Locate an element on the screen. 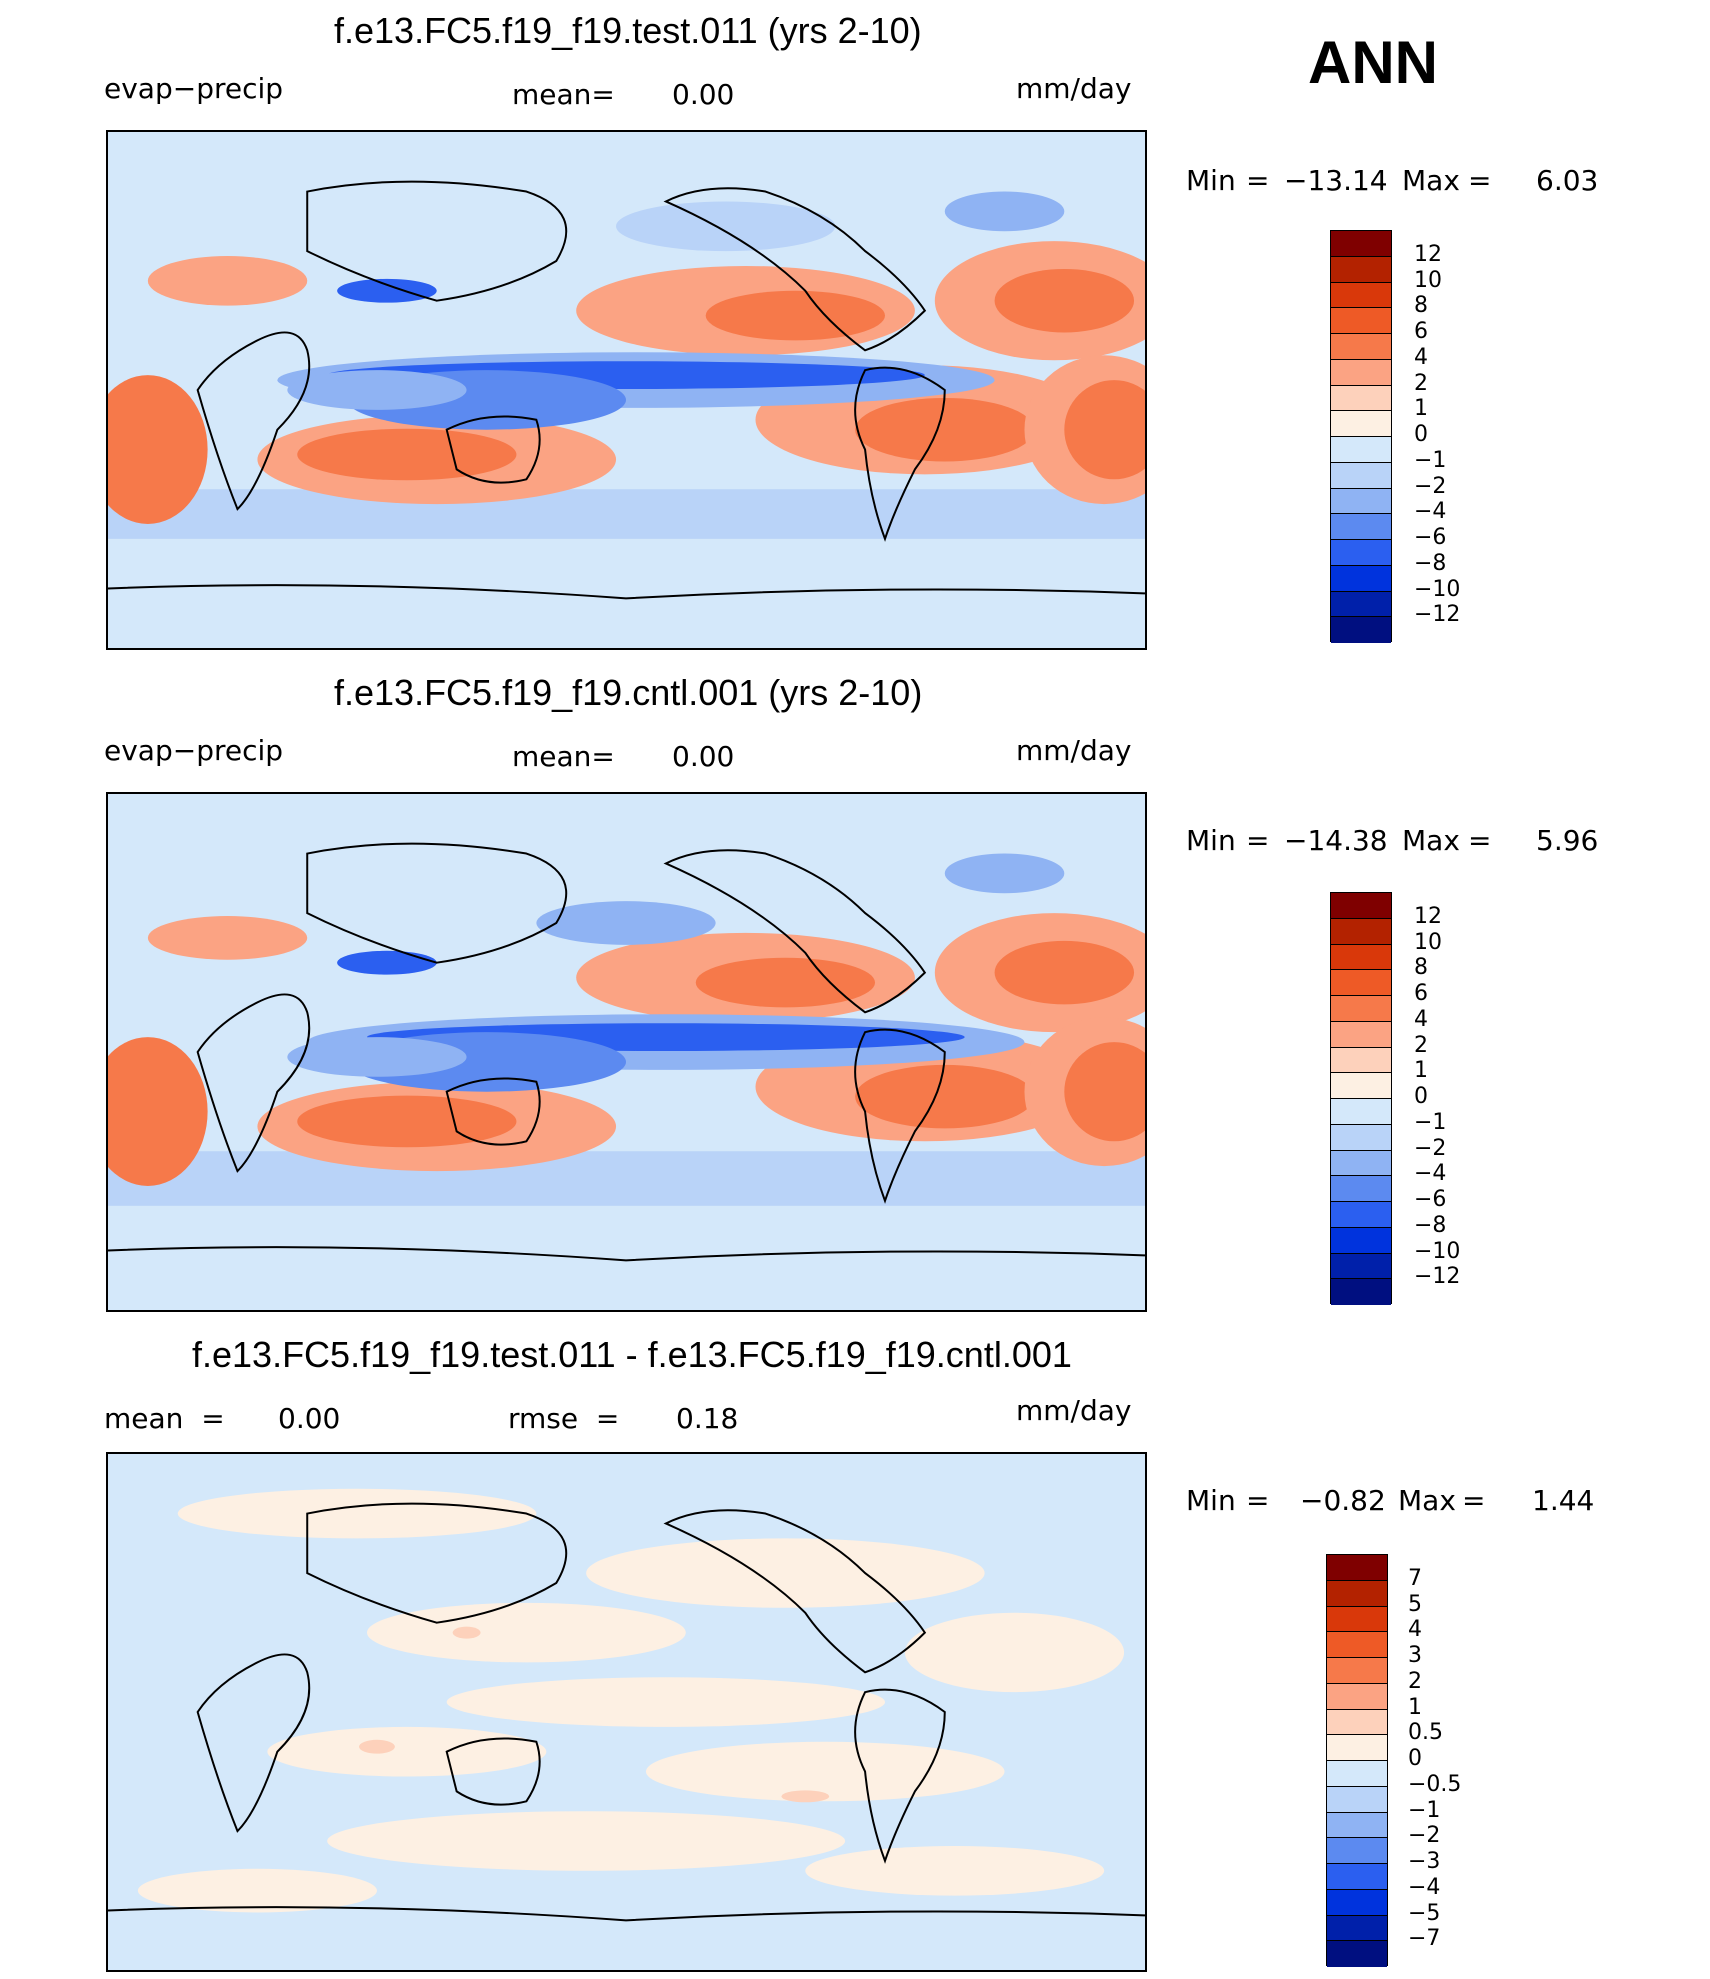 The image size is (1710, 1979). panel-3-max-eq: = is located at coordinates (1474, 1500).